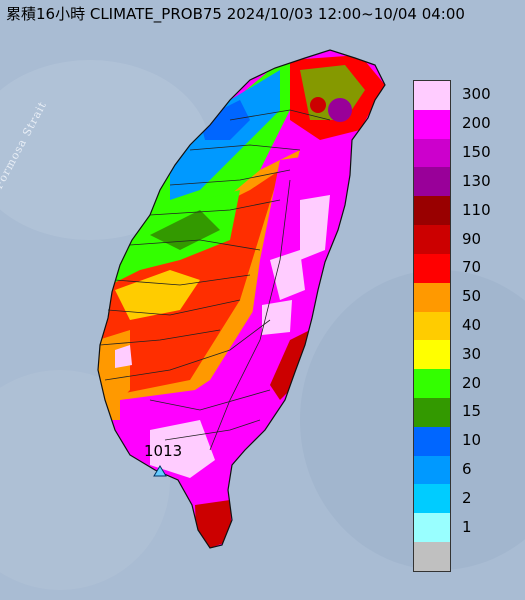  I want to click on legend-label: 10, so click(472, 440).